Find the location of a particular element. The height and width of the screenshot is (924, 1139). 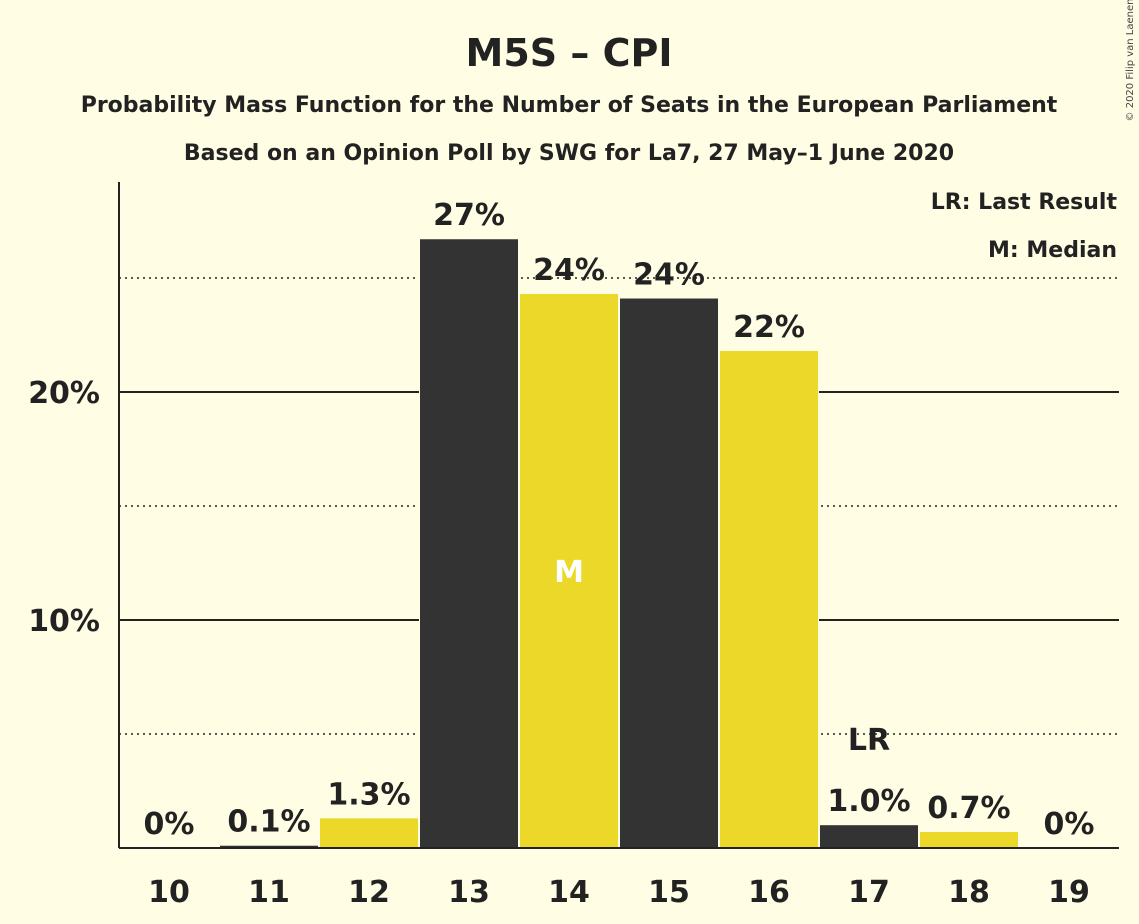

y-axis-ticks: 10% 20% is located at coordinates (64, 507).